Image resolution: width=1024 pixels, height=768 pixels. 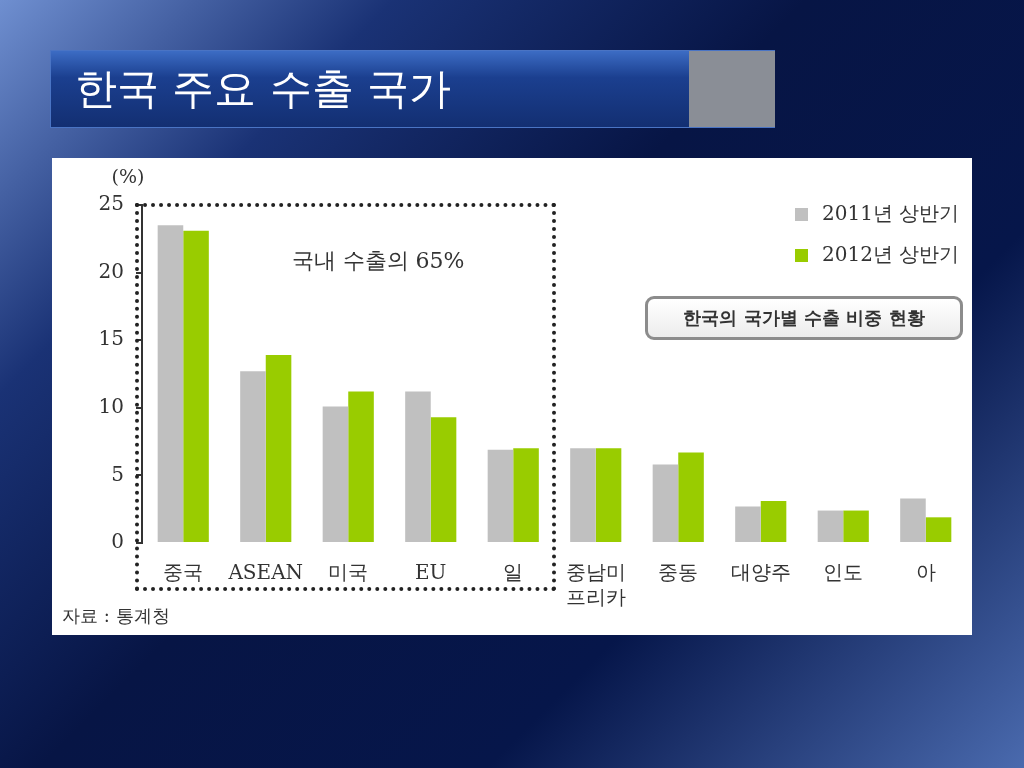 What do you see at coordinates (513, 571) in the screenshot?
I see `x-tick-label: 일` at bounding box center [513, 571].